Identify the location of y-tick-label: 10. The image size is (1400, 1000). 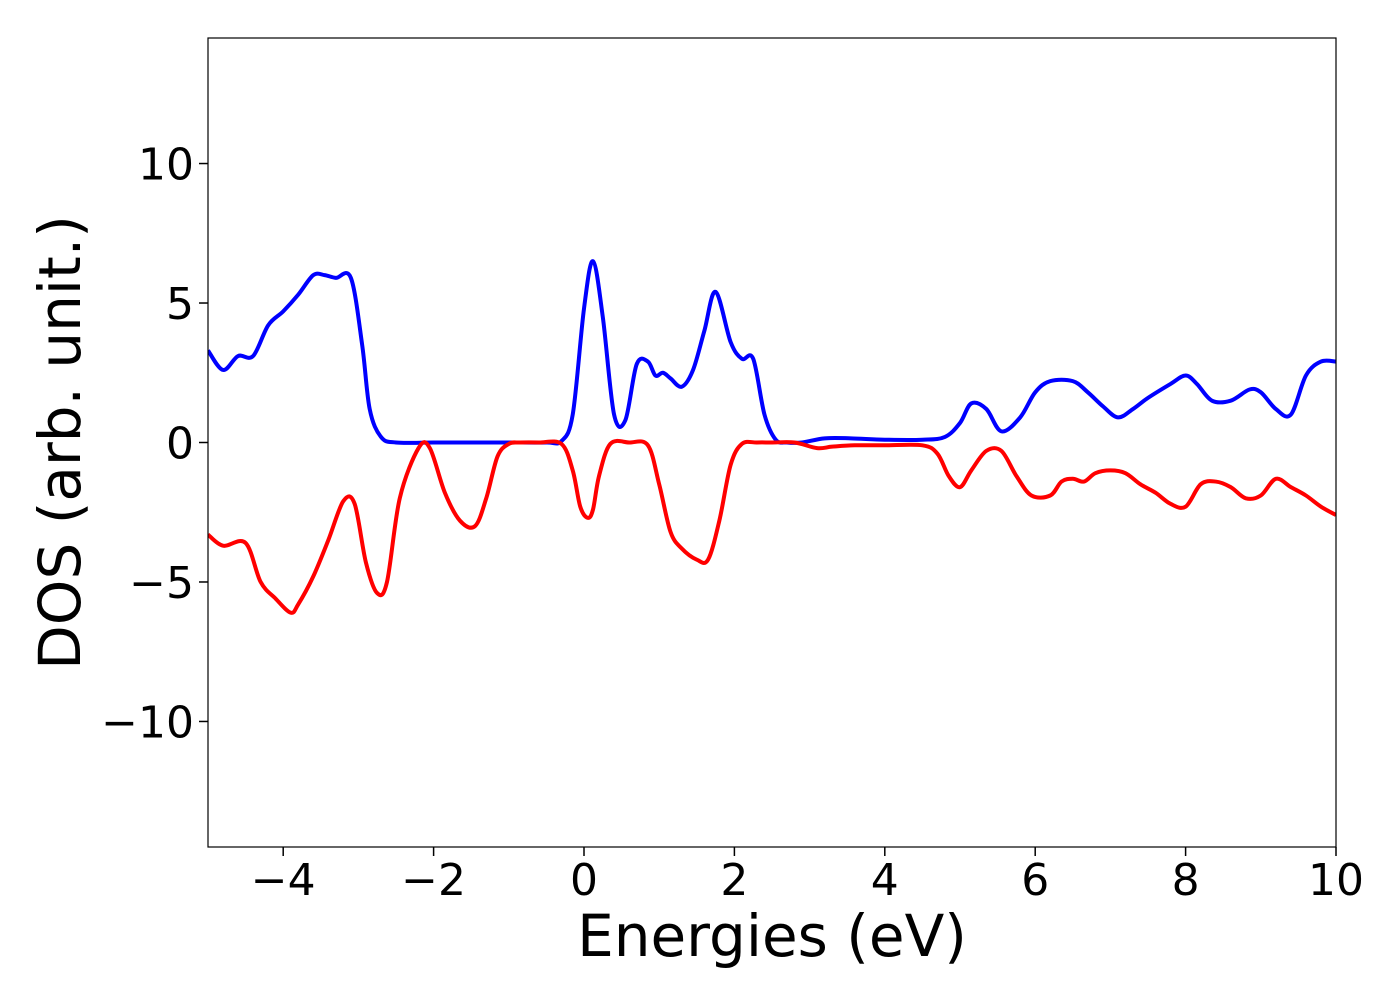
(166, 165).